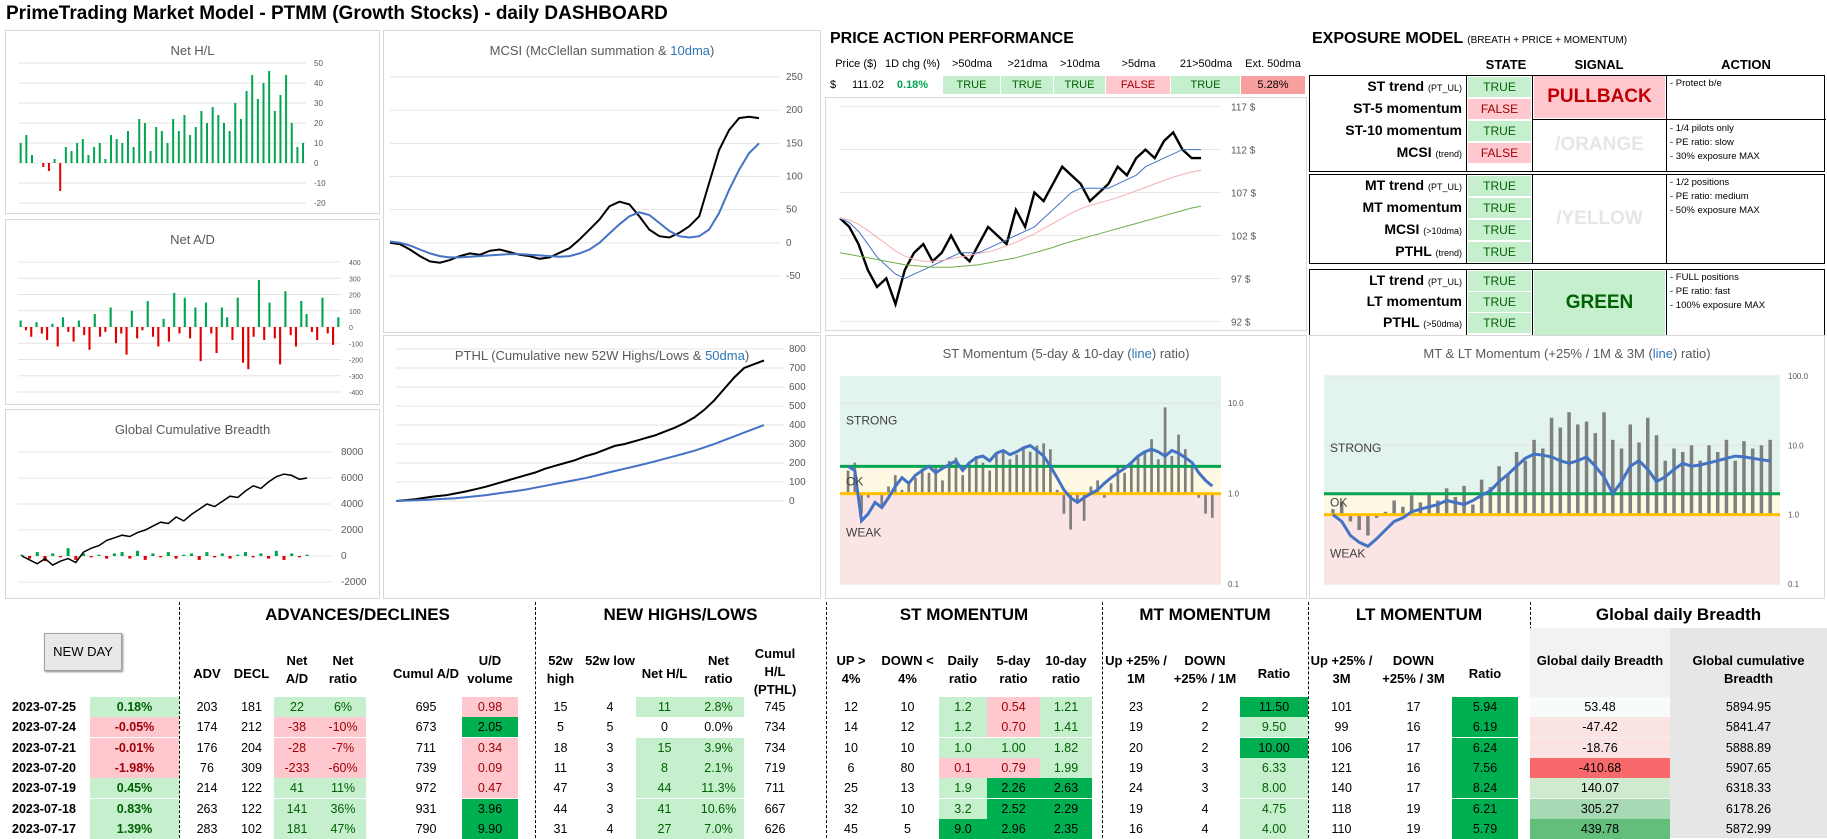 This screenshot has height=839, width=1827. I want to click on cell-up-25-1m: 16, so click(1136, 828).